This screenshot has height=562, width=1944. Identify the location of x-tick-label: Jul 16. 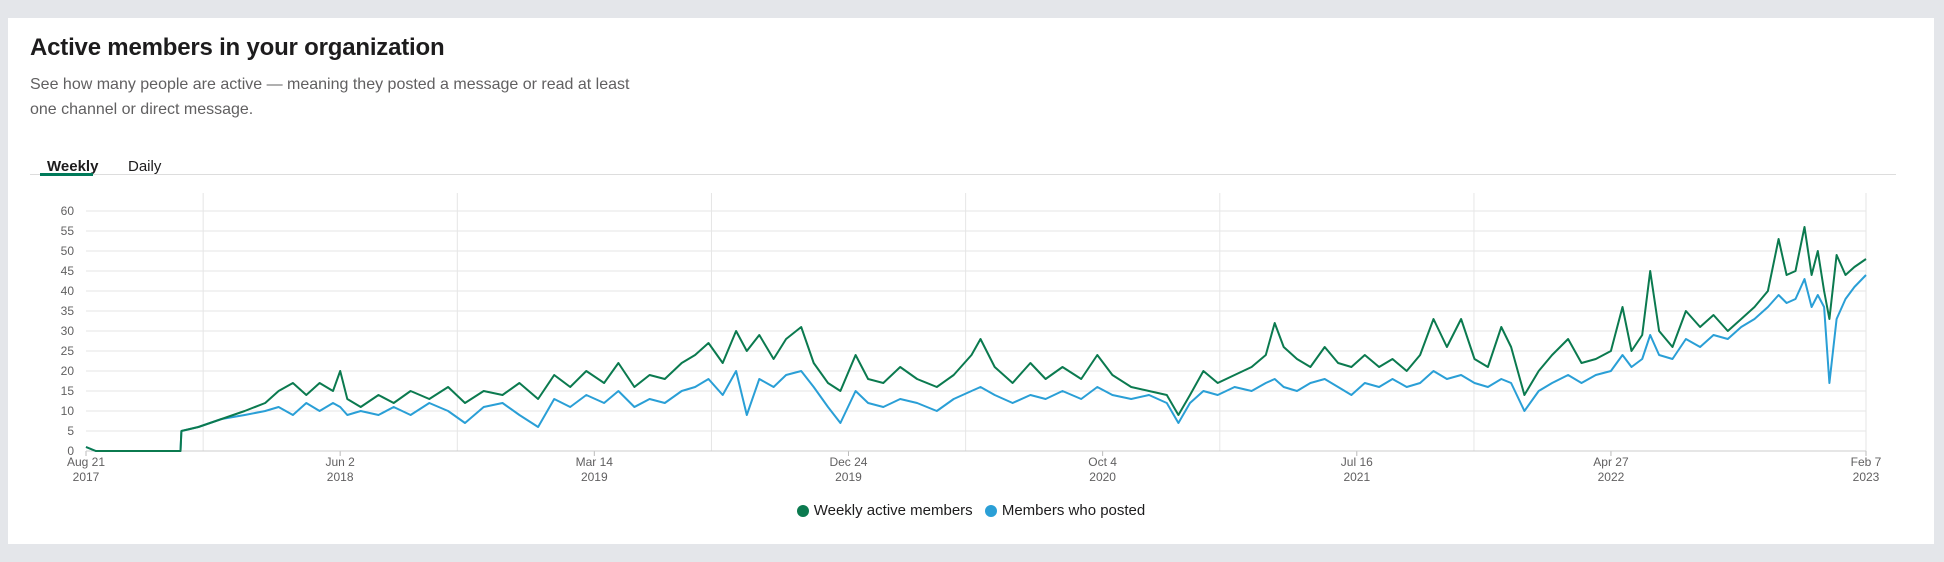
(1357, 462).